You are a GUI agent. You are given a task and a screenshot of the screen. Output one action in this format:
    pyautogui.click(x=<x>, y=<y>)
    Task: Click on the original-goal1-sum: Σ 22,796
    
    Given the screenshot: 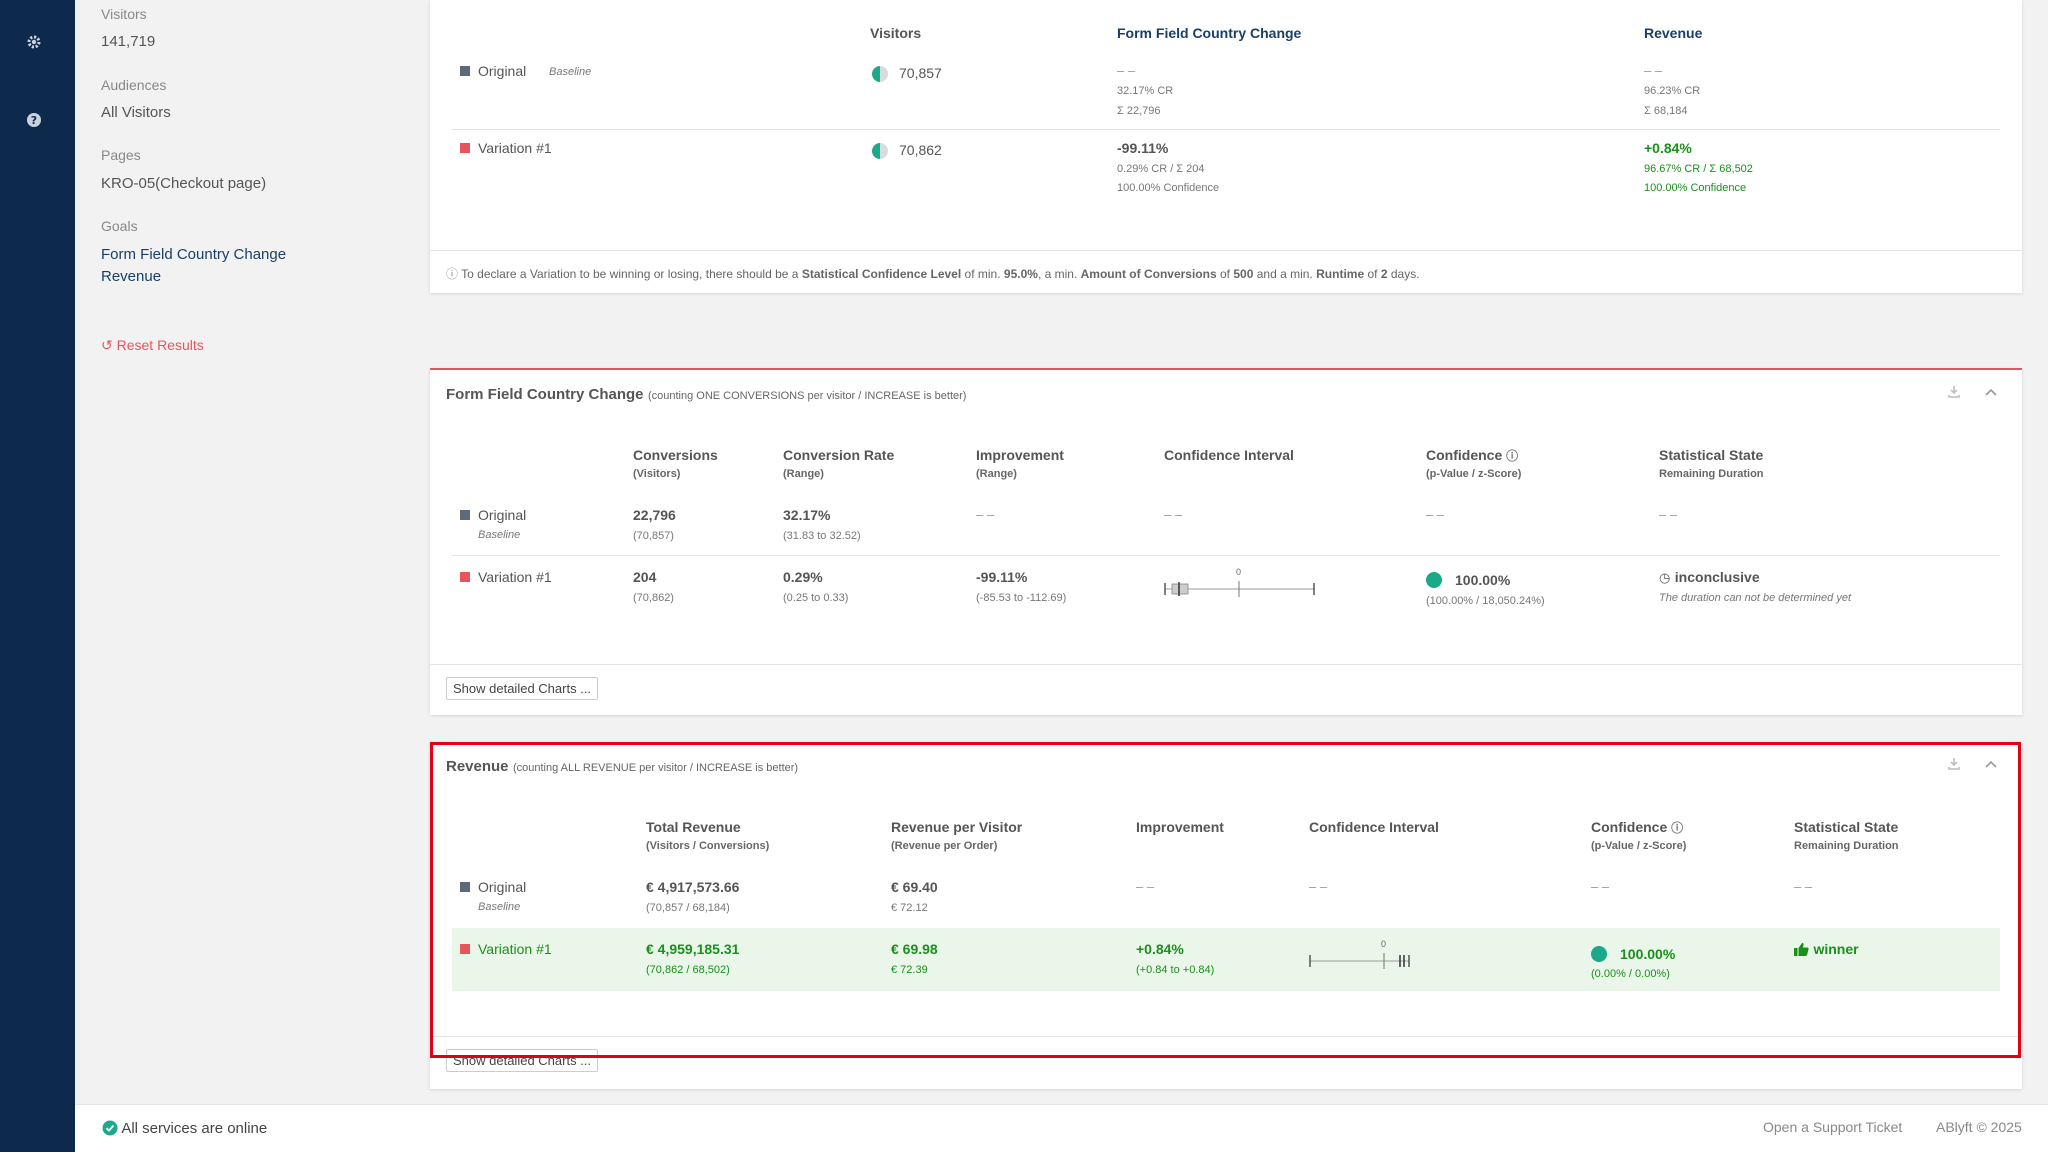 What is the action you would take?
    pyautogui.click(x=1139, y=111)
    